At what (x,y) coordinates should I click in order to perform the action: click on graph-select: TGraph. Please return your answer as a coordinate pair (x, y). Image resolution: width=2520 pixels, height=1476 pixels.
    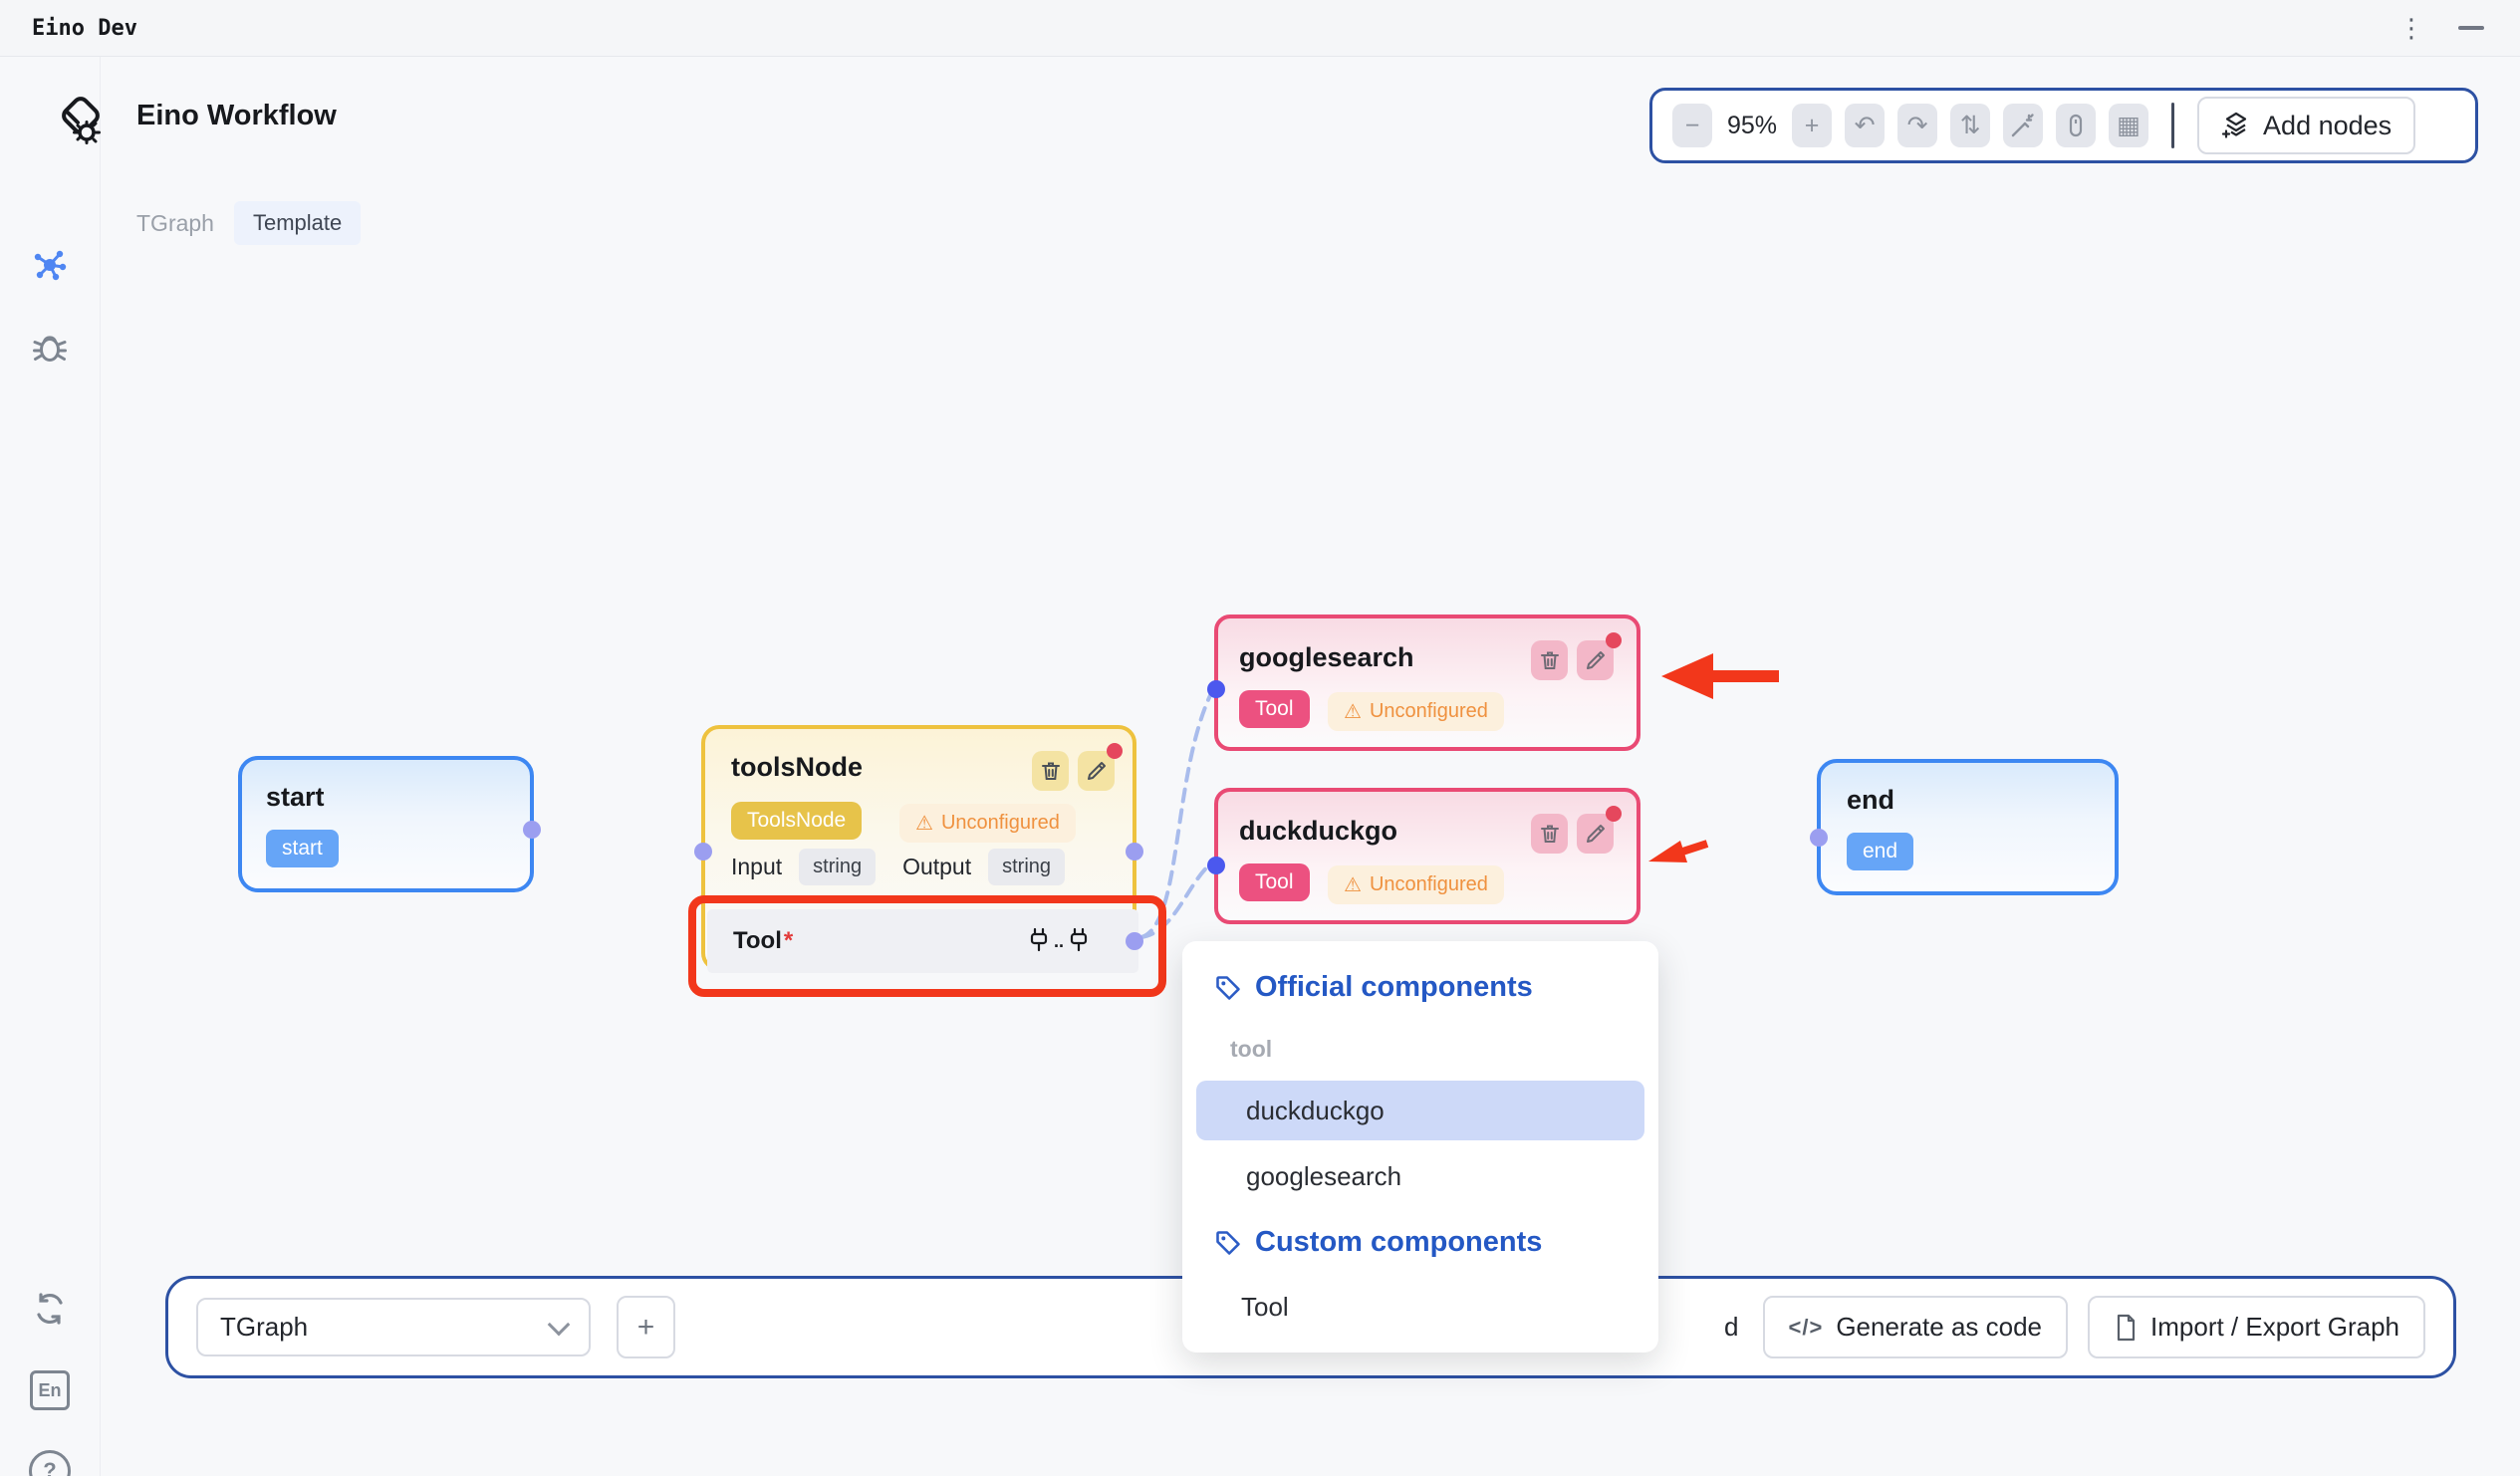
    Looking at the image, I should click on (393, 1327).